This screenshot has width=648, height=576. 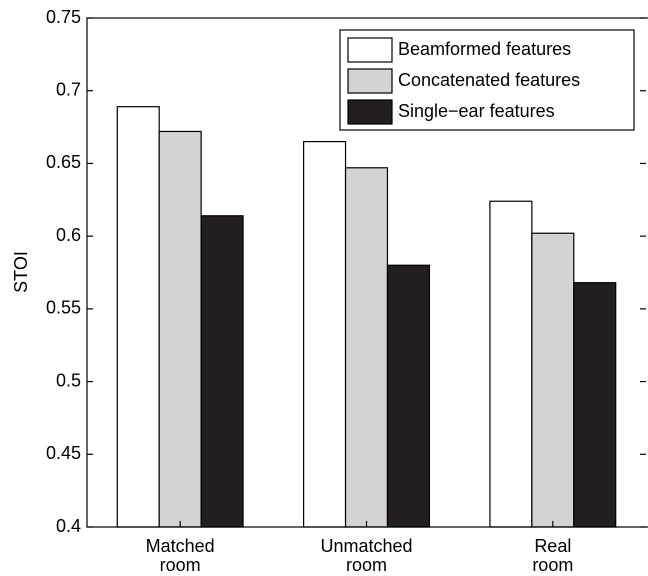 I want to click on y-tick-label: 0.6, so click(x=68, y=235).